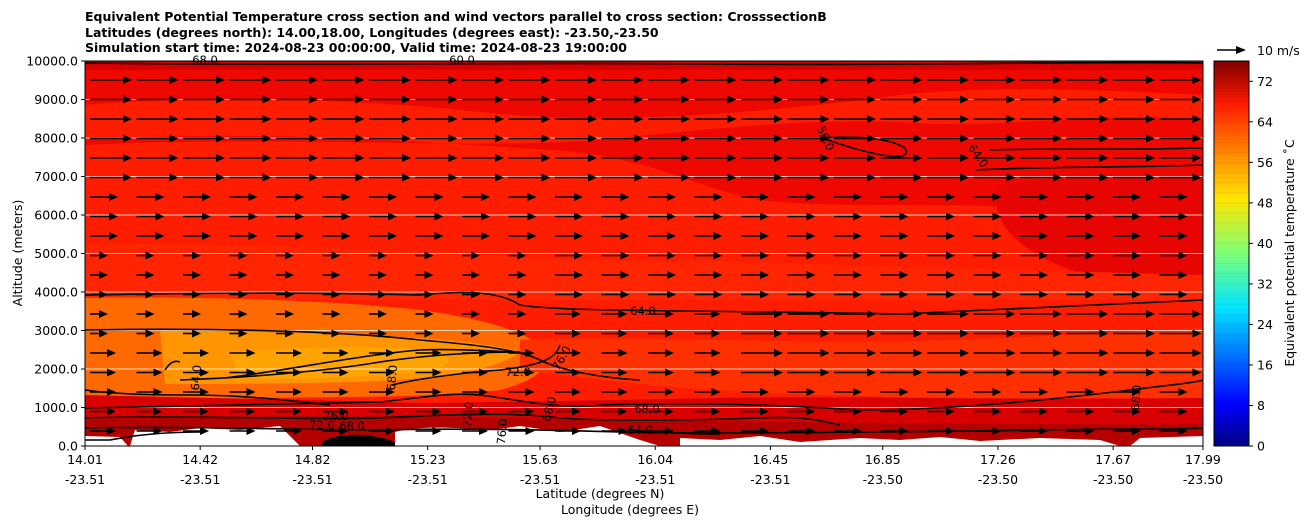 This screenshot has height=526, width=1308. I want to click on colorbar-tick-label: 16, so click(1265, 364).